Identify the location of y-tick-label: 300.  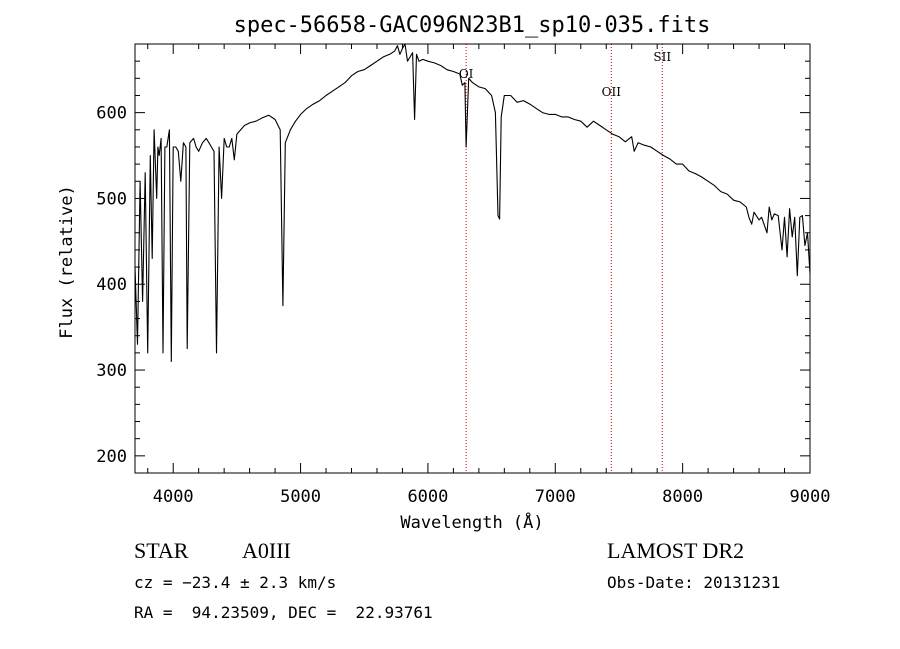
(111, 371).